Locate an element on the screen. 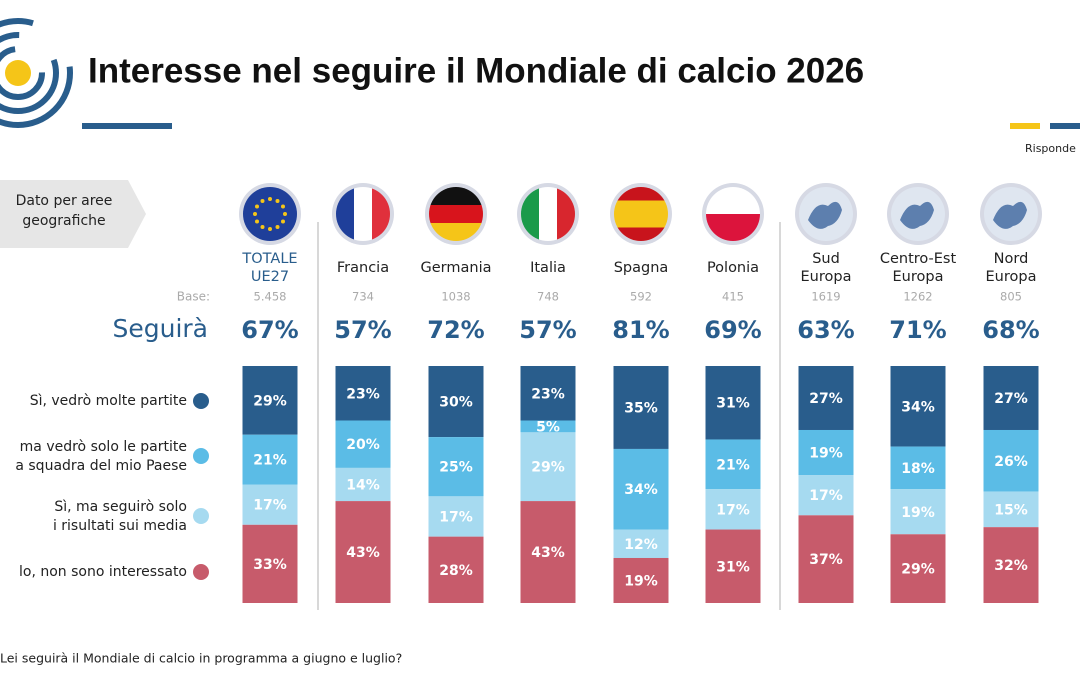 The width and height of the screenshot is (1080, 675). accent-yellow is located at coordinates (1025, 126).